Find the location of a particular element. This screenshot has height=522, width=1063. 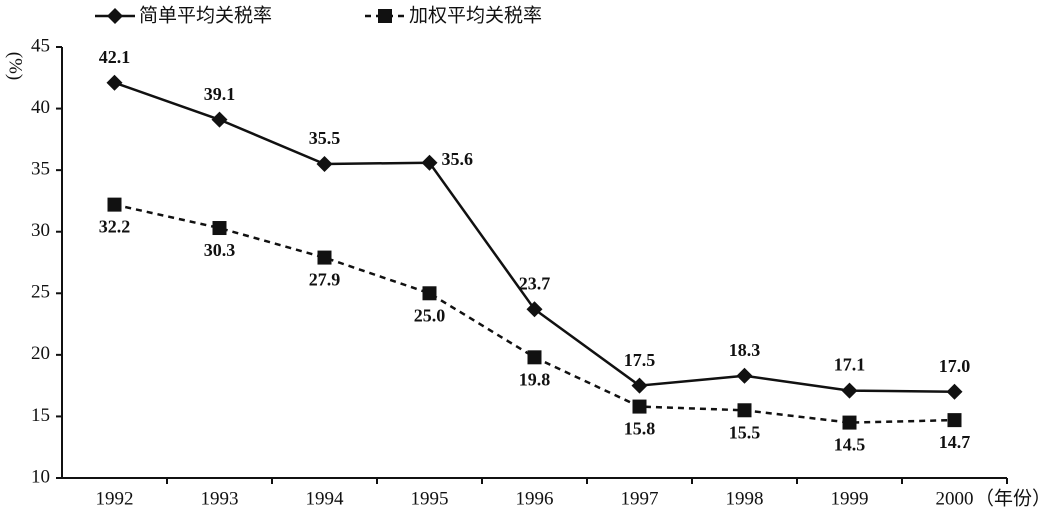

y-tick-label: 20 is located at coordinates (40, 353).